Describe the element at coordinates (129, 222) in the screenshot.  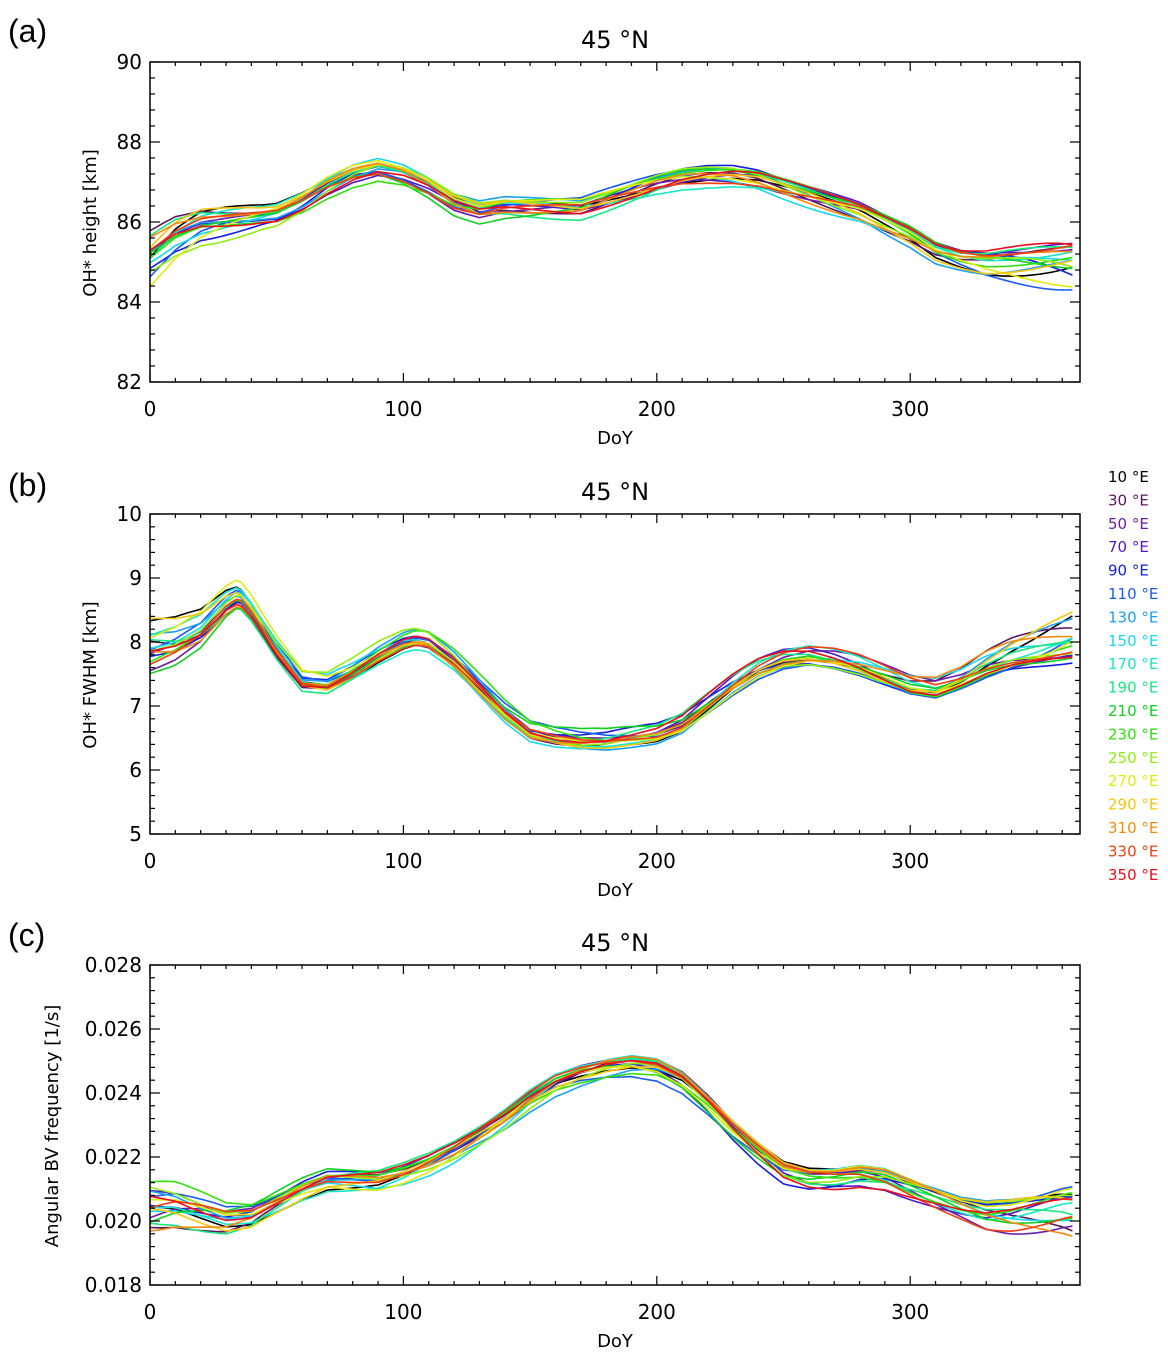
I see `y-tick-label: 86` at that location.